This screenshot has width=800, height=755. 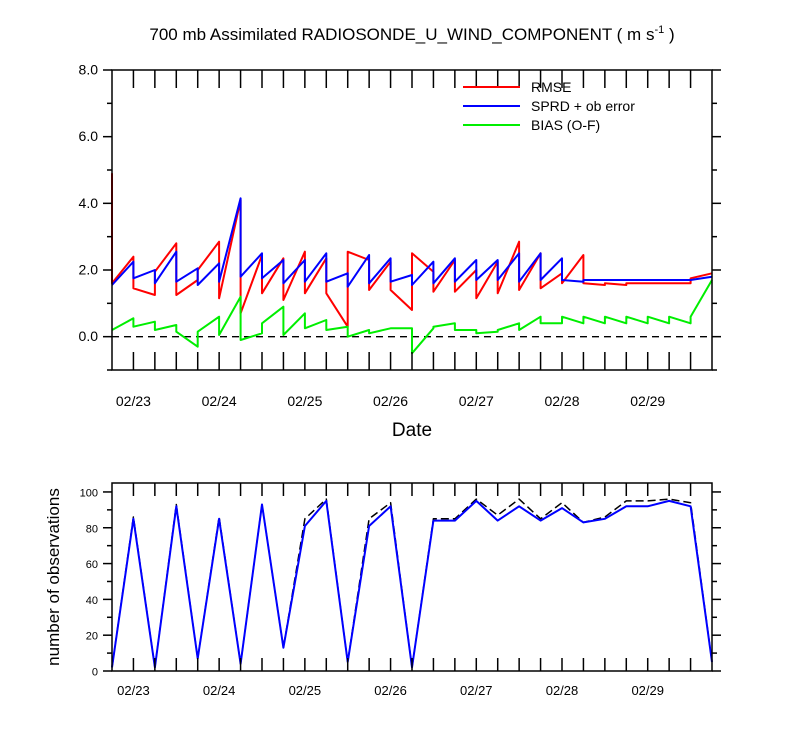 I want to click on y-tick-label: 20, so click(x=92, y=637).